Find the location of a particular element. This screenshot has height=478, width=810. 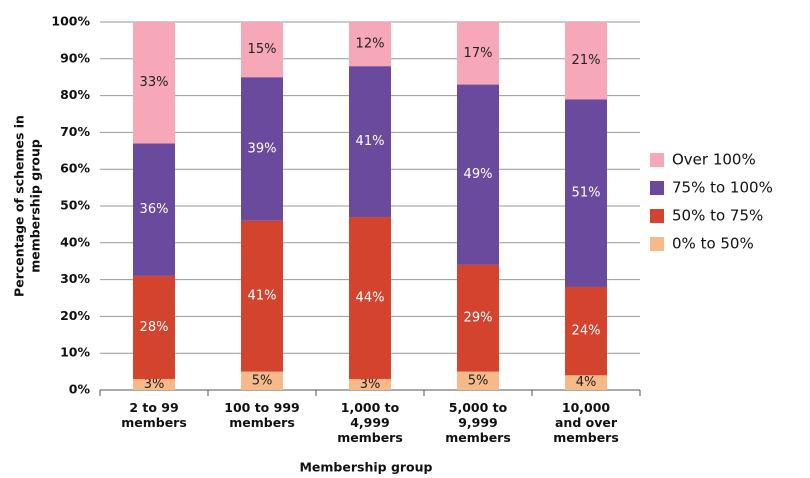

data-label: 49% is located at coordinates (478, 174).